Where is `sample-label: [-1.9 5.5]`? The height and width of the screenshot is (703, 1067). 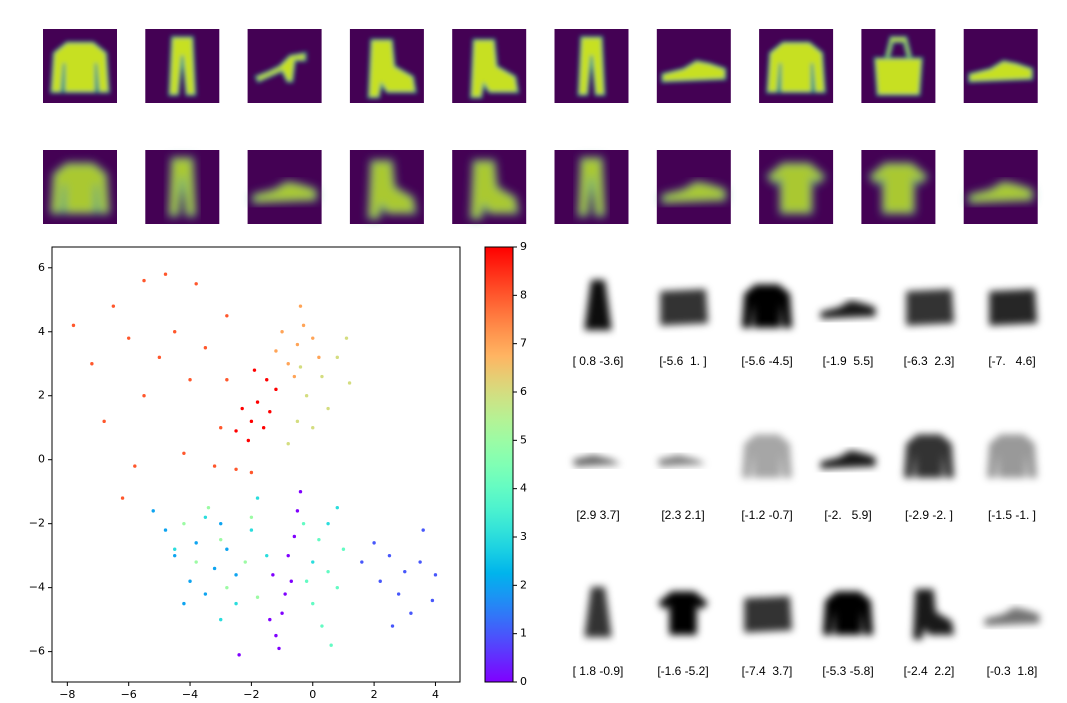
sample-label: [-1.9 5.5] is located at coordinates (848, 361).